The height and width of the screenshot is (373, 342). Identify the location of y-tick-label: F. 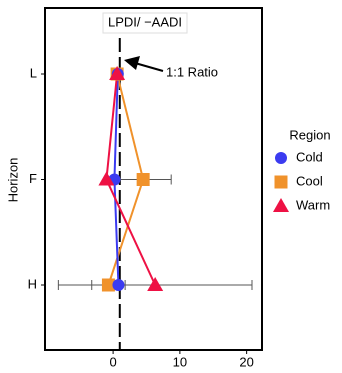
(33, 178).